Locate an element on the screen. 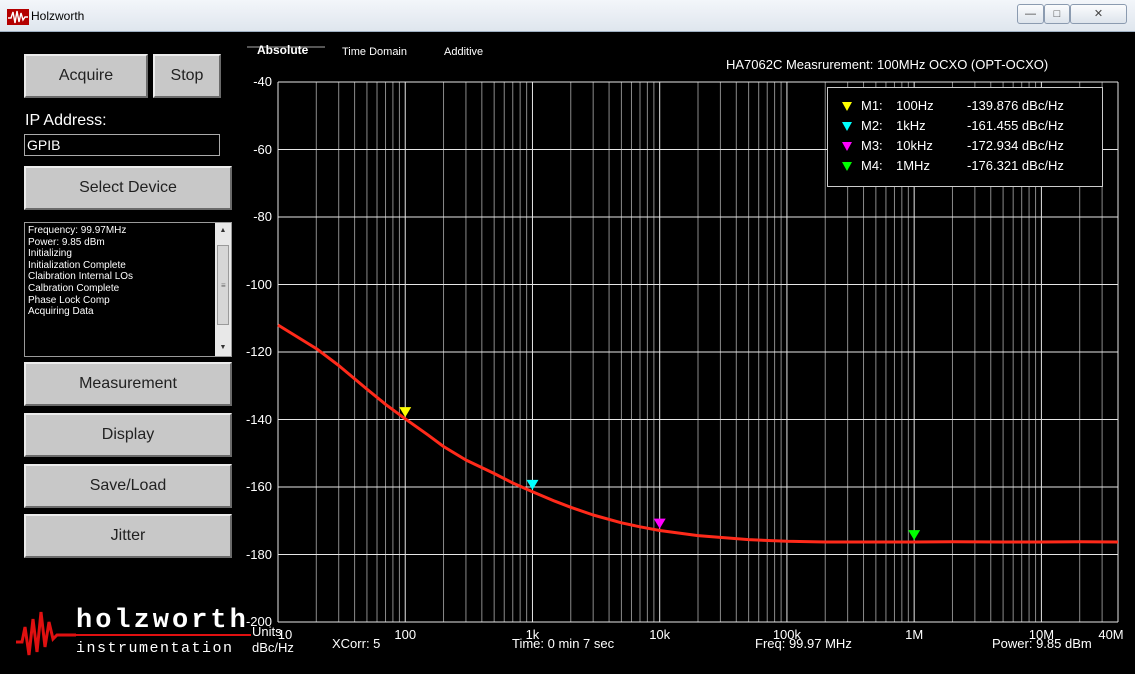  units-value: dBc/Hz is located at coordinates (273, 647).